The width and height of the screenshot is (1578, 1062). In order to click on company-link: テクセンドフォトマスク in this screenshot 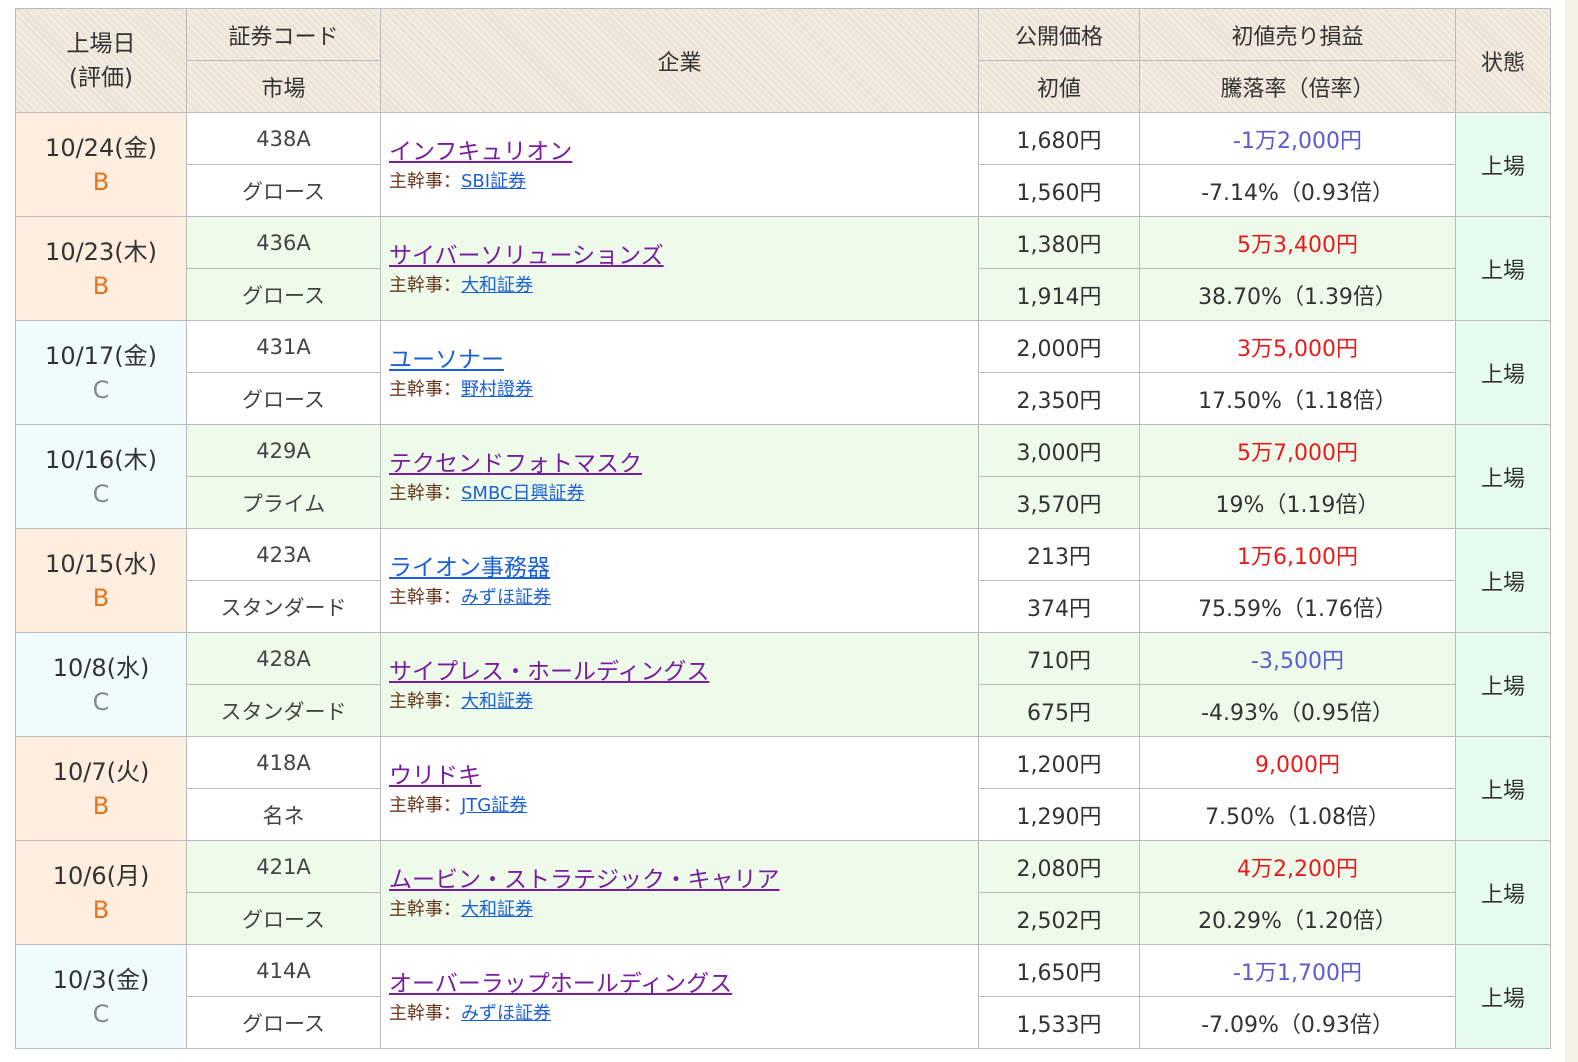, I will do `click(515, 463)`.